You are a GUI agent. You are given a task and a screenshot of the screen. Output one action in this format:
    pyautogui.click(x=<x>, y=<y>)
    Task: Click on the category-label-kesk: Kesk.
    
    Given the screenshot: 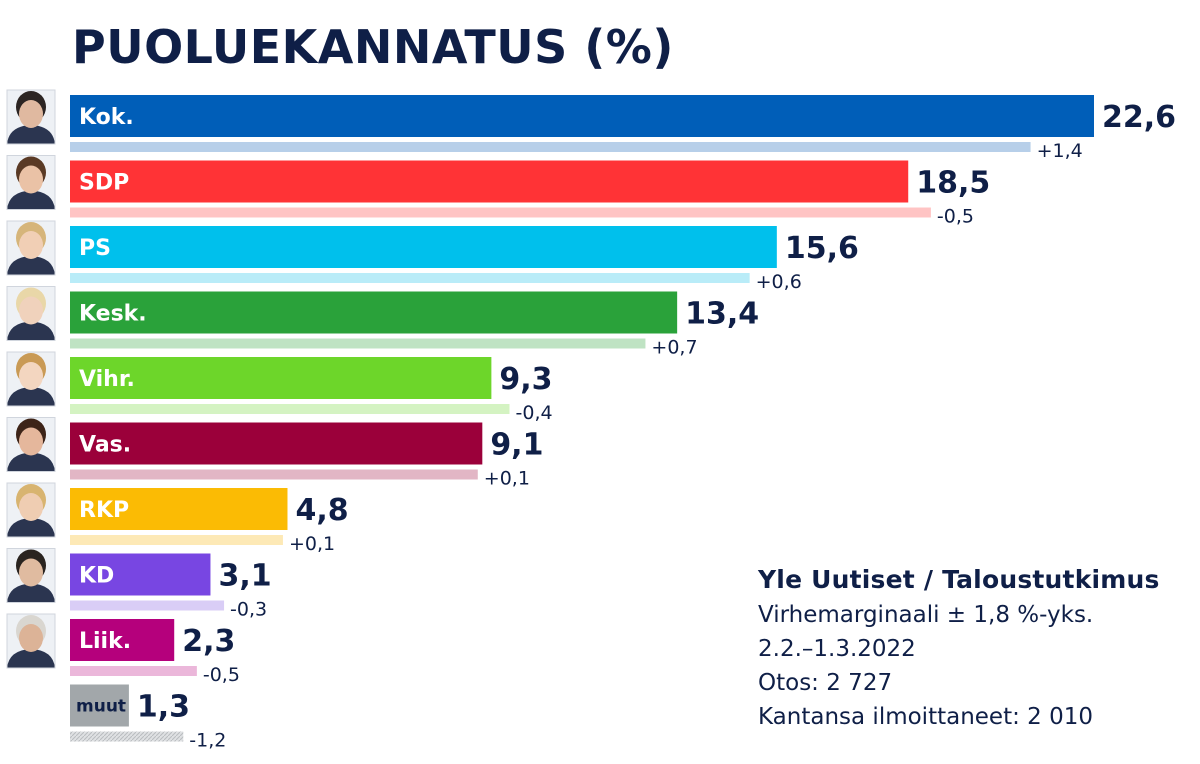 What is the action you would take?
    pyautogui.click(x=113, y=314)
    